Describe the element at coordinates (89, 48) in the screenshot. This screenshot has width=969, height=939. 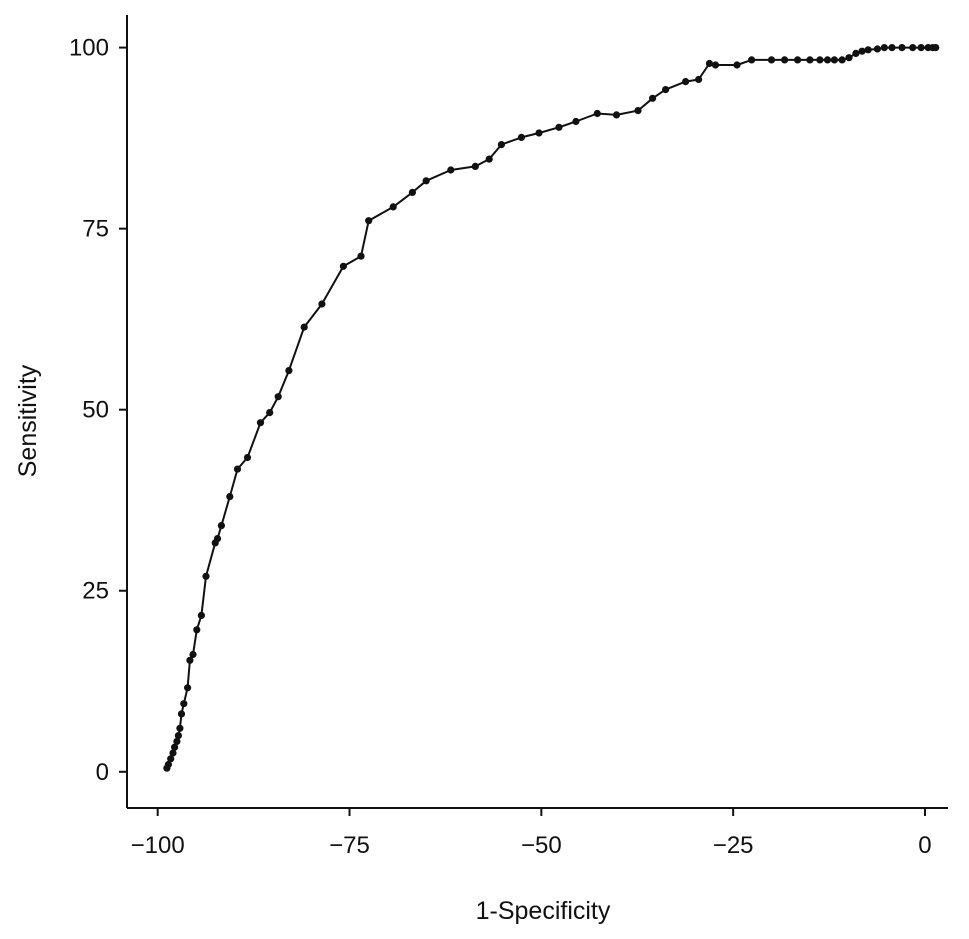
I see `y-tick-label: 100` at that location.